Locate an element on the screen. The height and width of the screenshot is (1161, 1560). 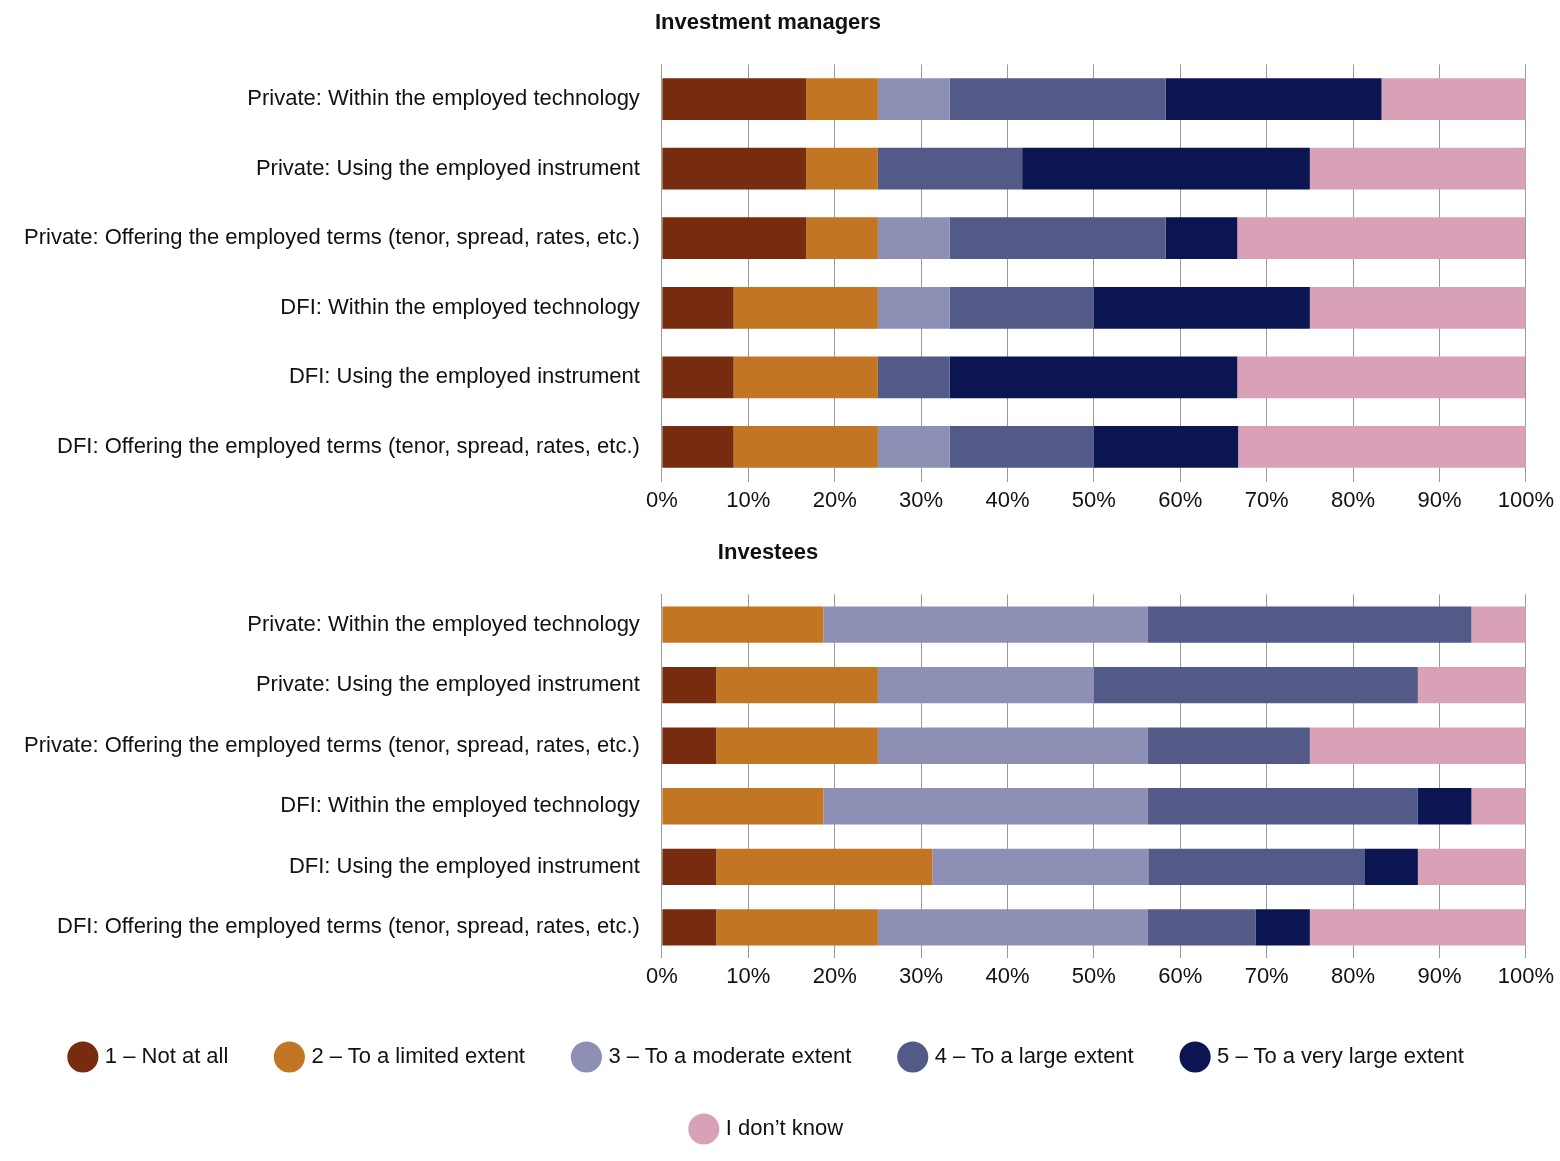
chart-title: Investment managers is located at coordinates (768, 22).